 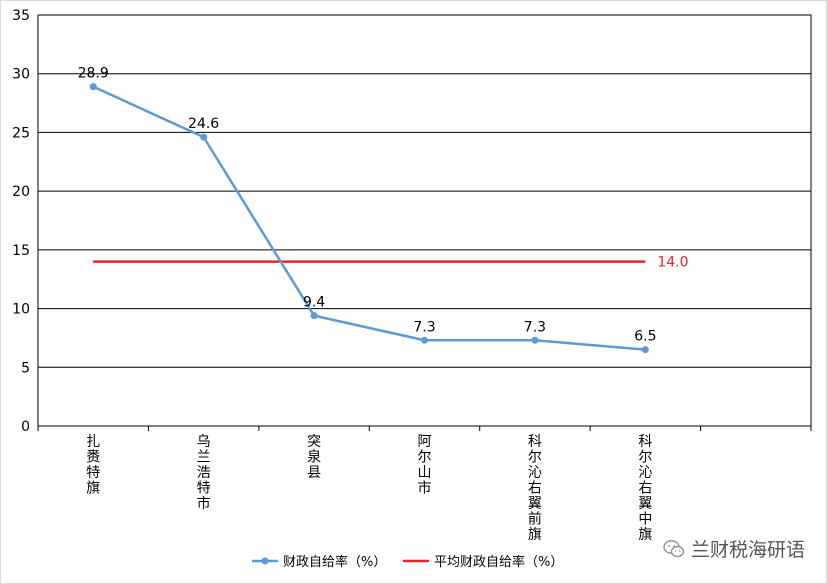 I want to click on x-tick-label: 阿尔山市, so click(x=425, y=465).